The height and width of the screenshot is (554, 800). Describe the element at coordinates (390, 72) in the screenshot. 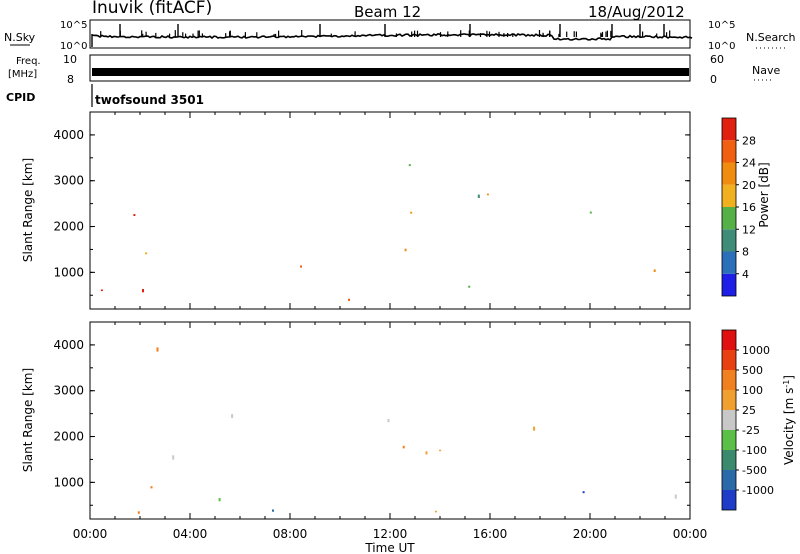

I see `freq-trace` at that location.